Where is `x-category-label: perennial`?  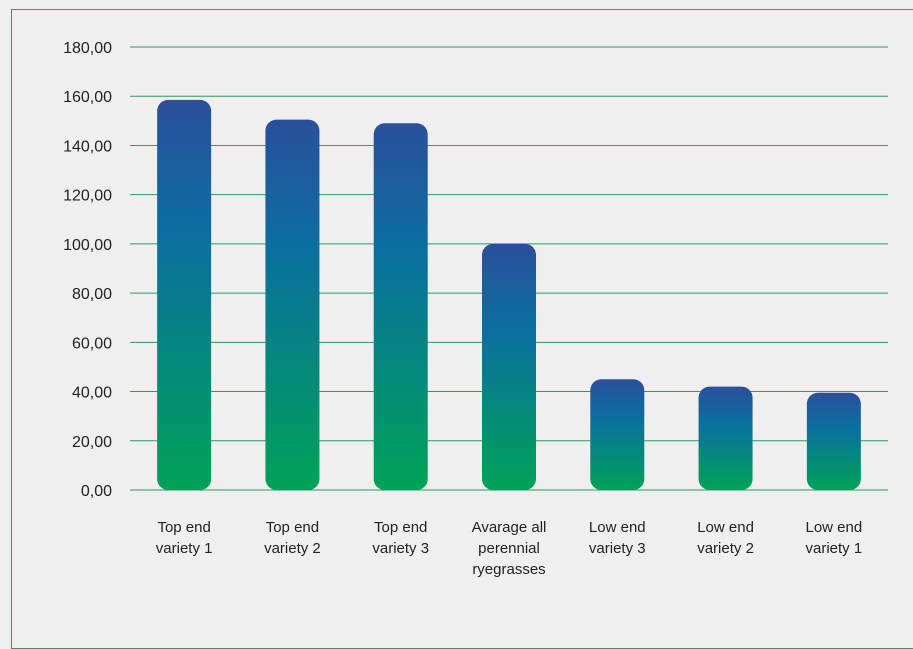 x-category-label: perennial is located at coordinates (509, 548).